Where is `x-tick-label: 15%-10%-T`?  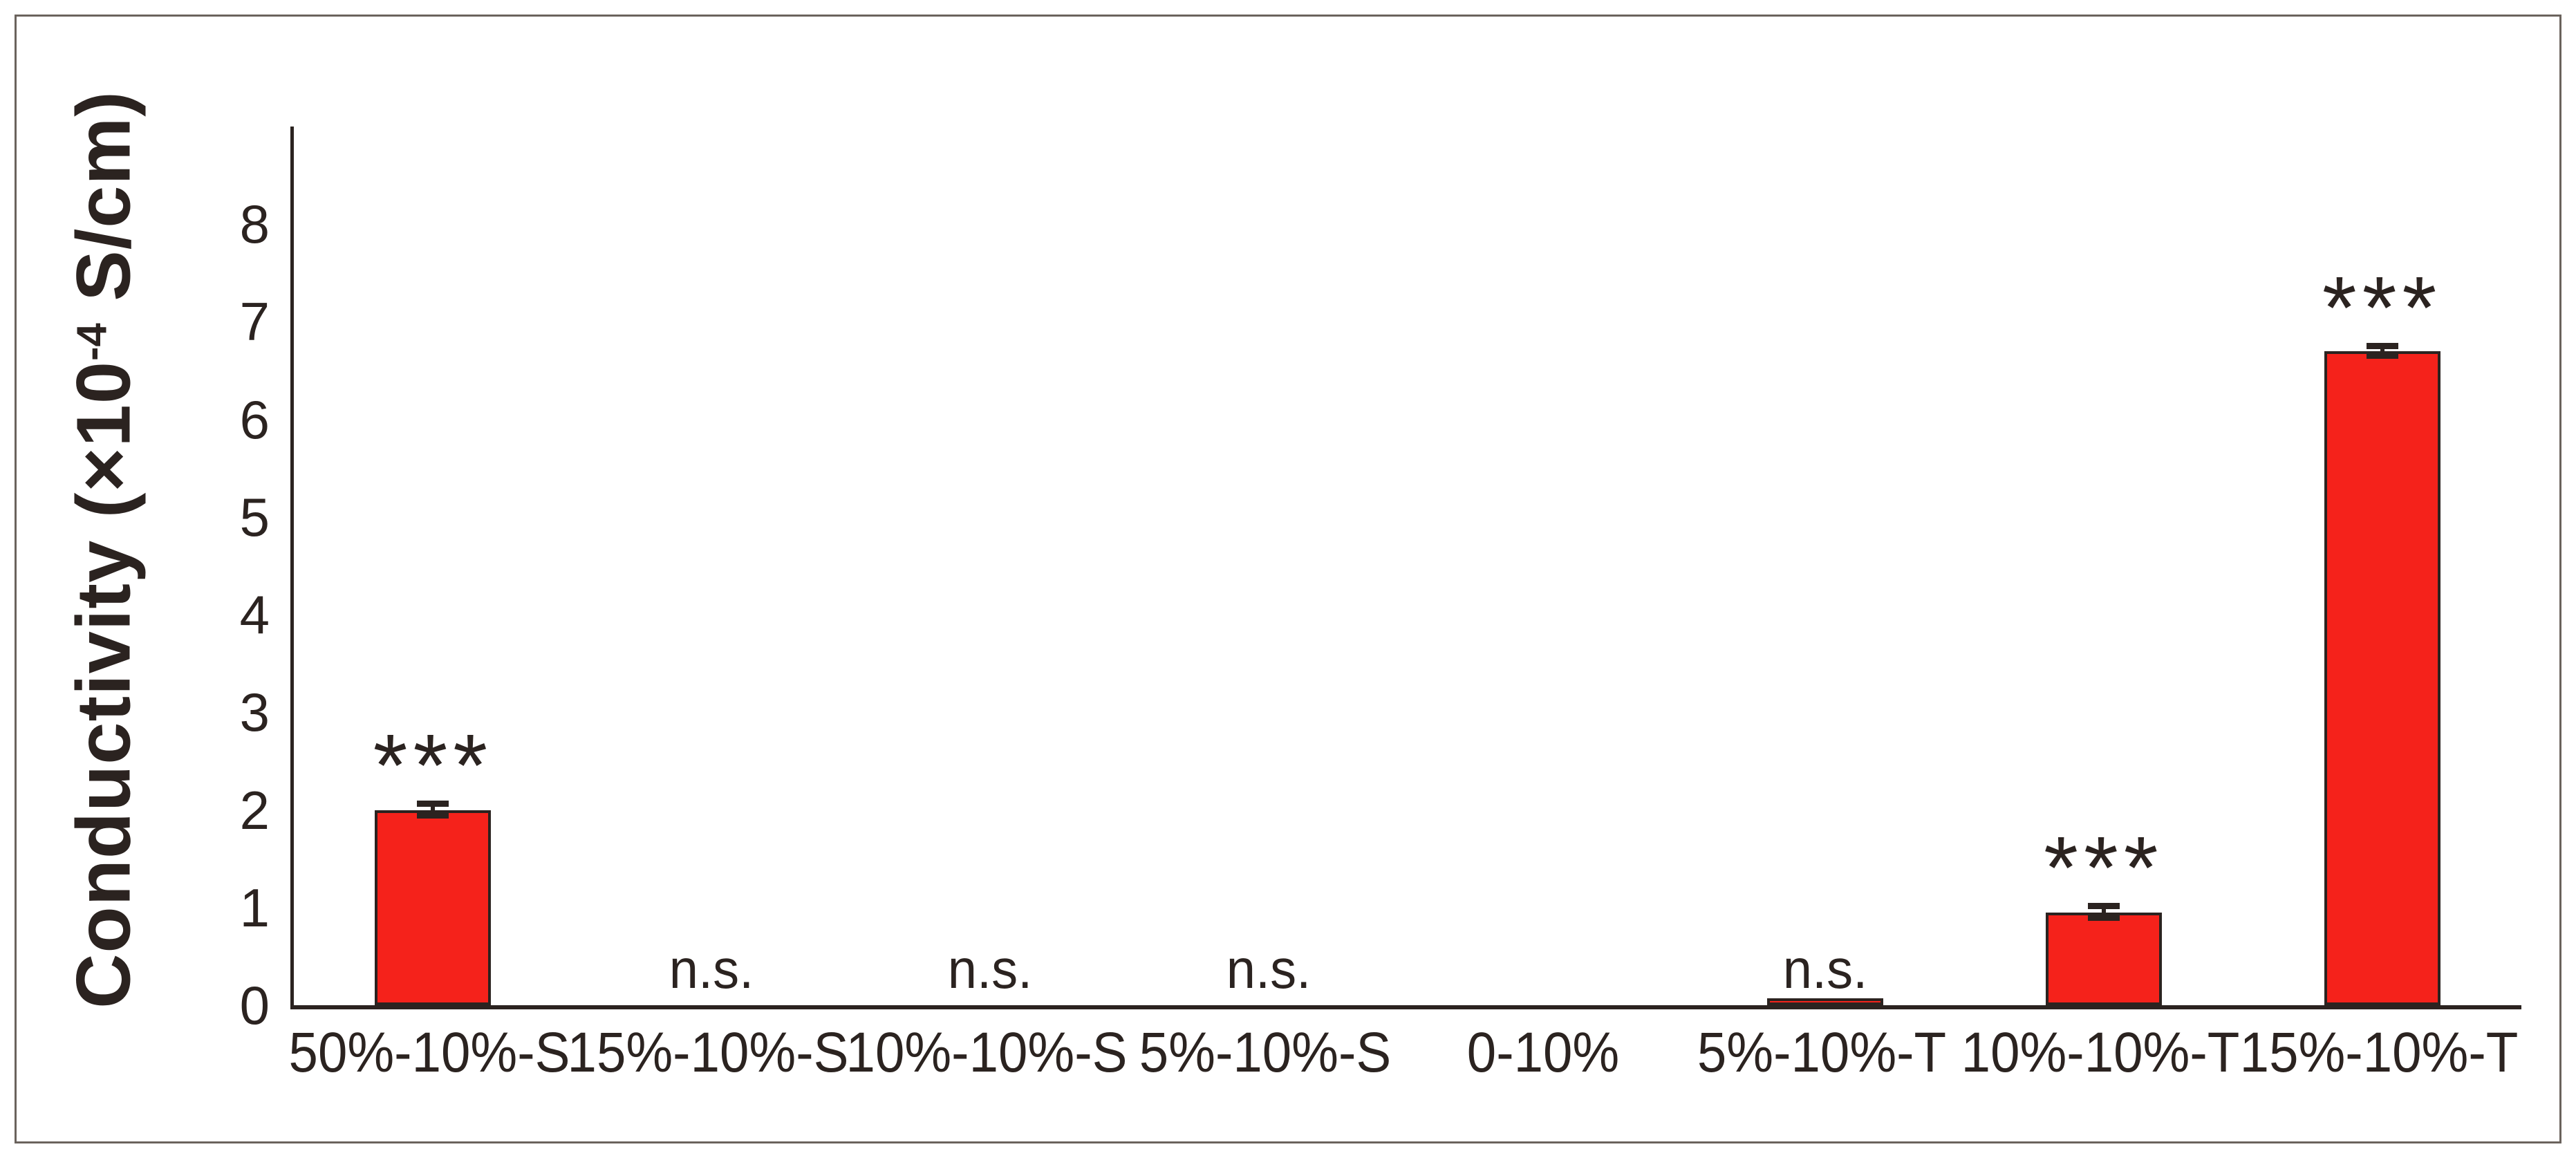 x-tick-label: 15%-10%-T is located at coordinates (2378, 1052).